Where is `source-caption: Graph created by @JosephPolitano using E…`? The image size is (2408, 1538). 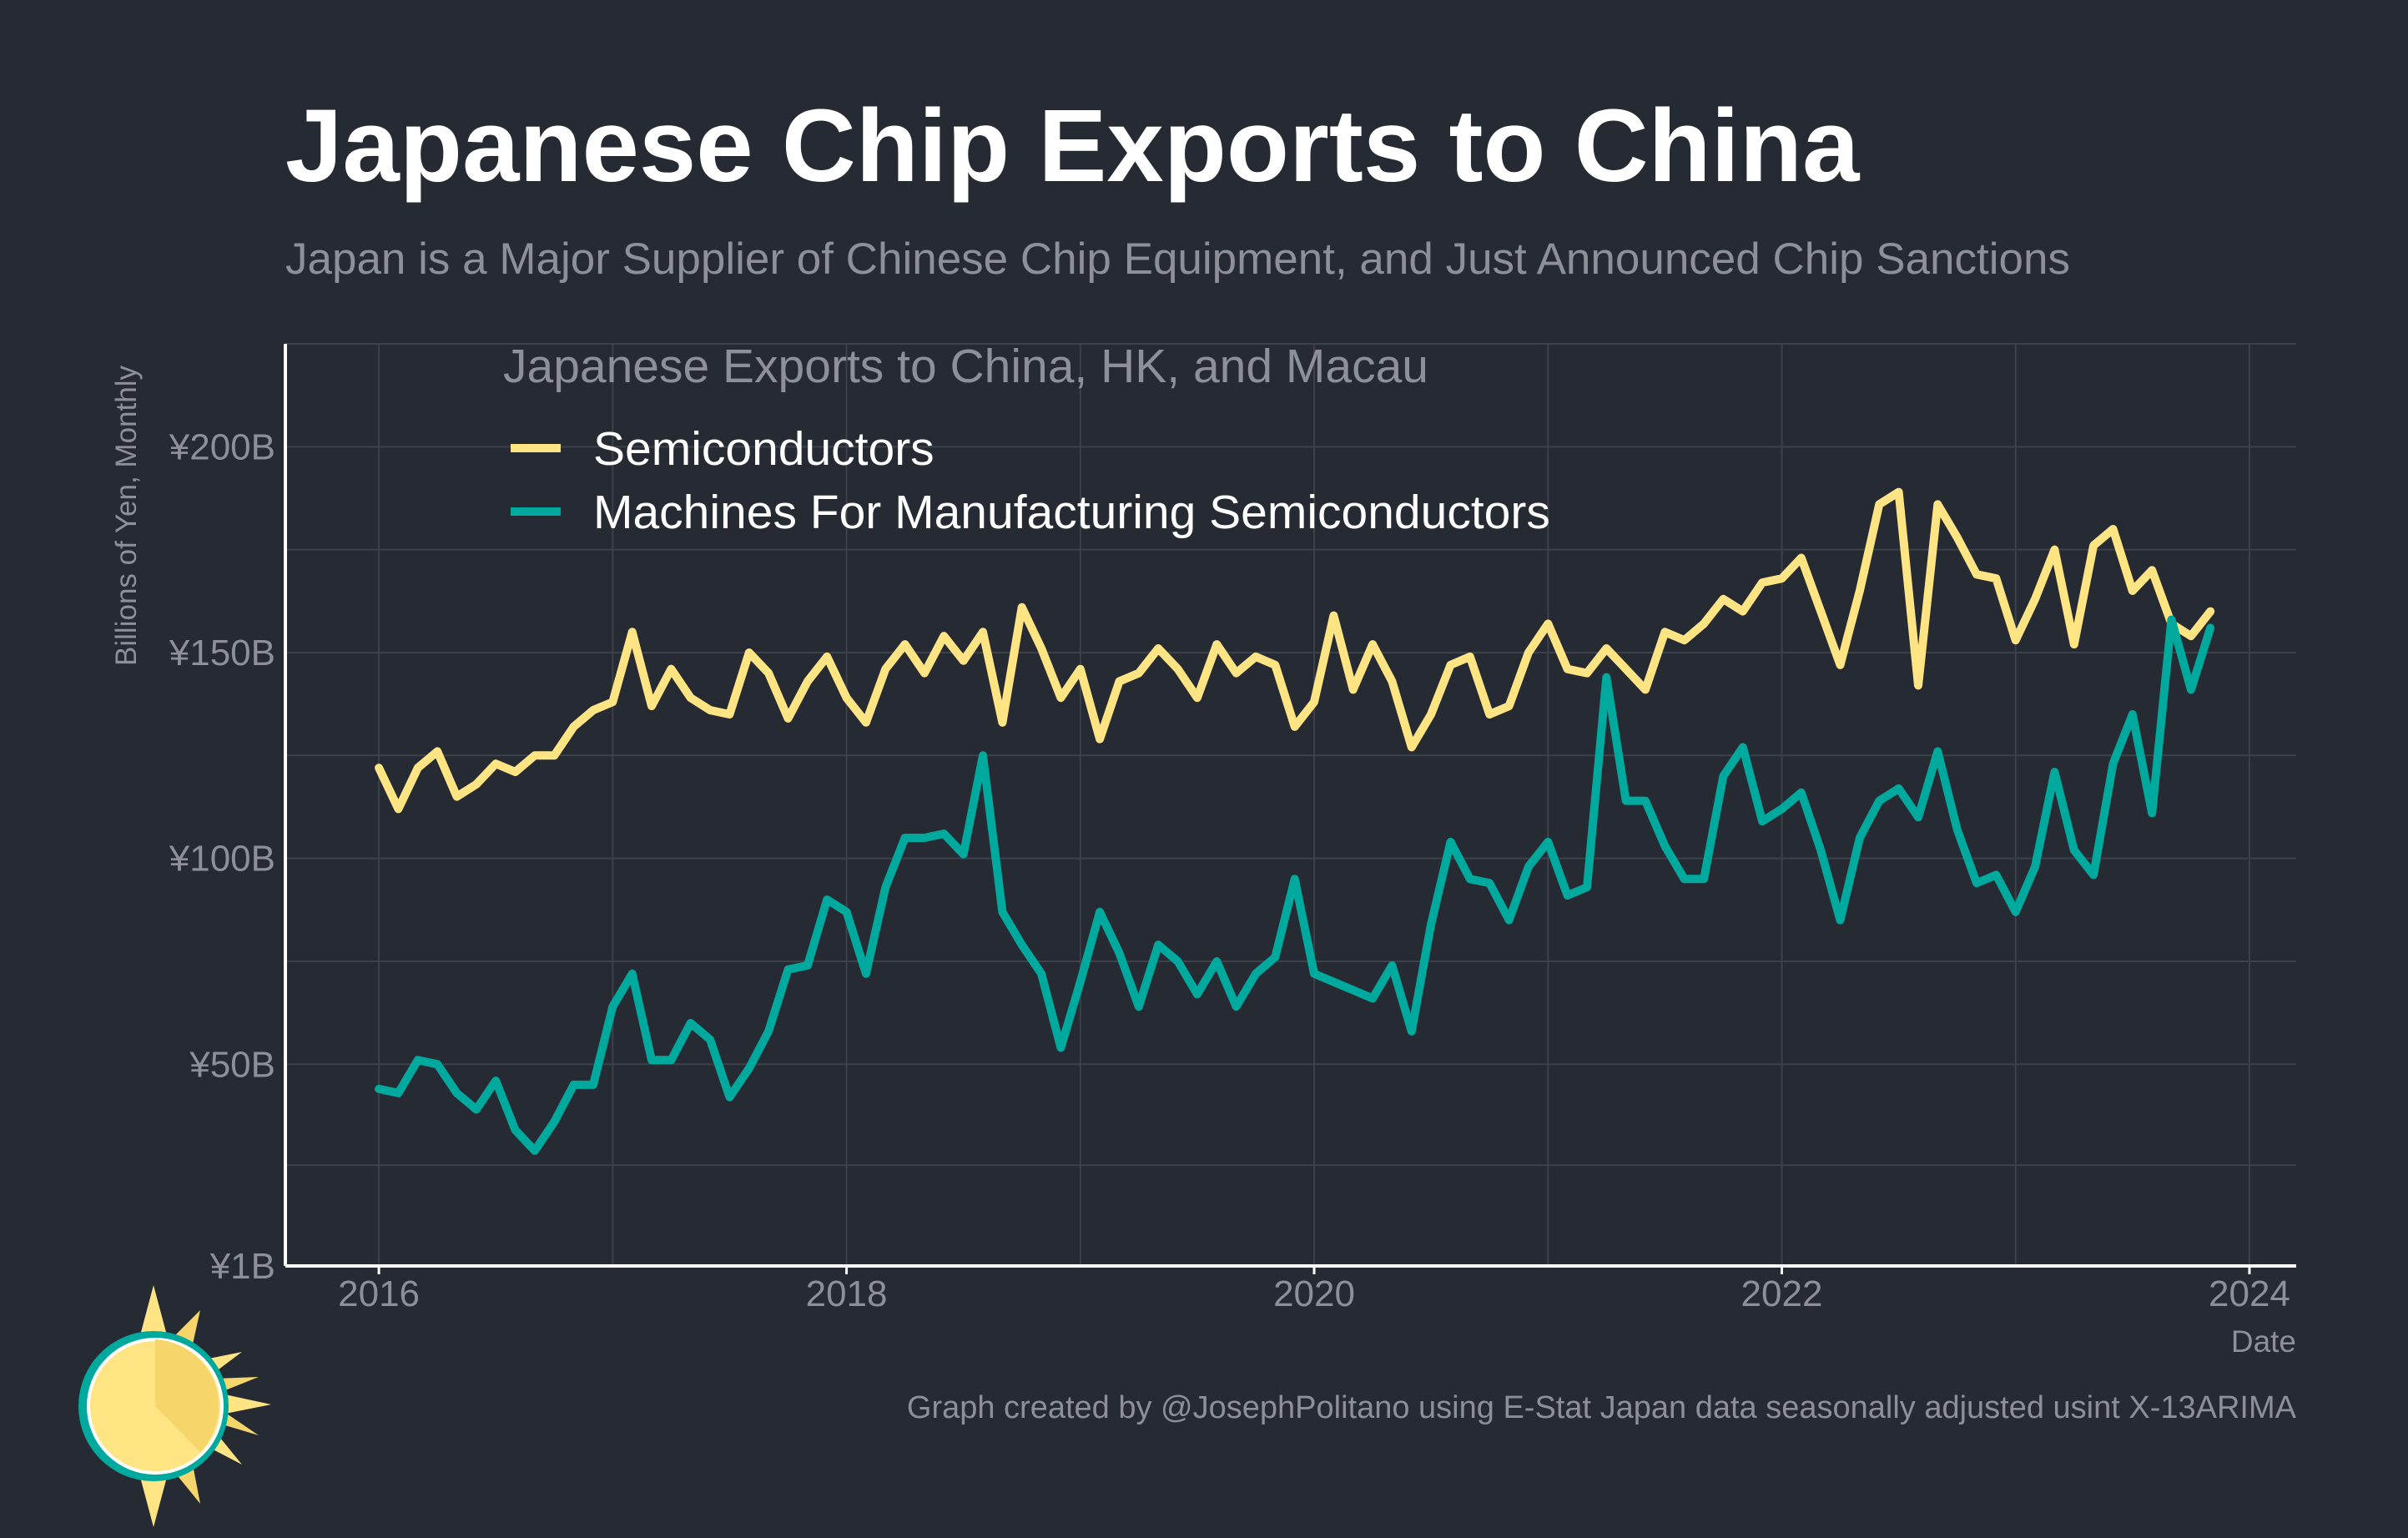 source-caption: Graph created by @JosephPolitano using E… is located at coordinates (1601, 1407).